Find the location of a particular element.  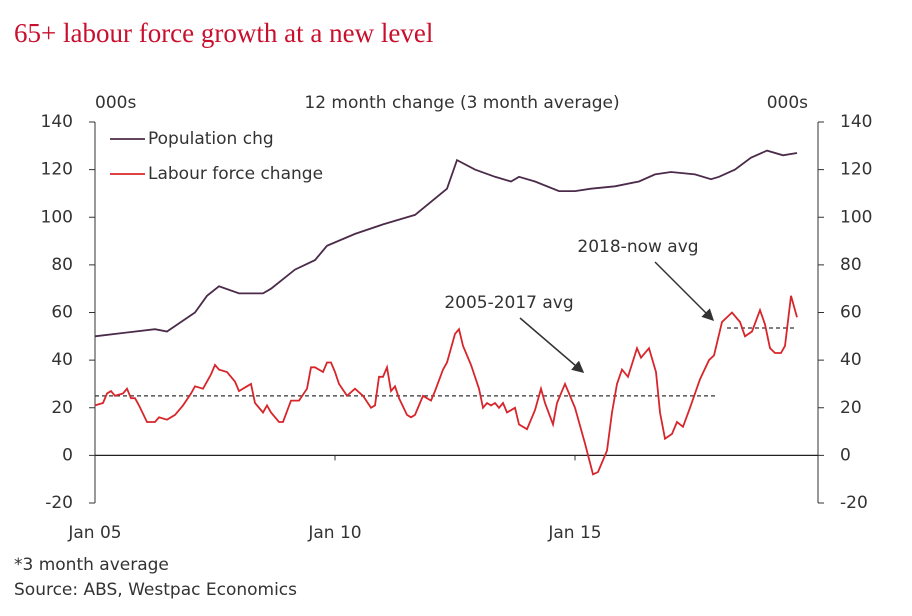

y2-tick-label: 0 is located at coordinates (845, 455).